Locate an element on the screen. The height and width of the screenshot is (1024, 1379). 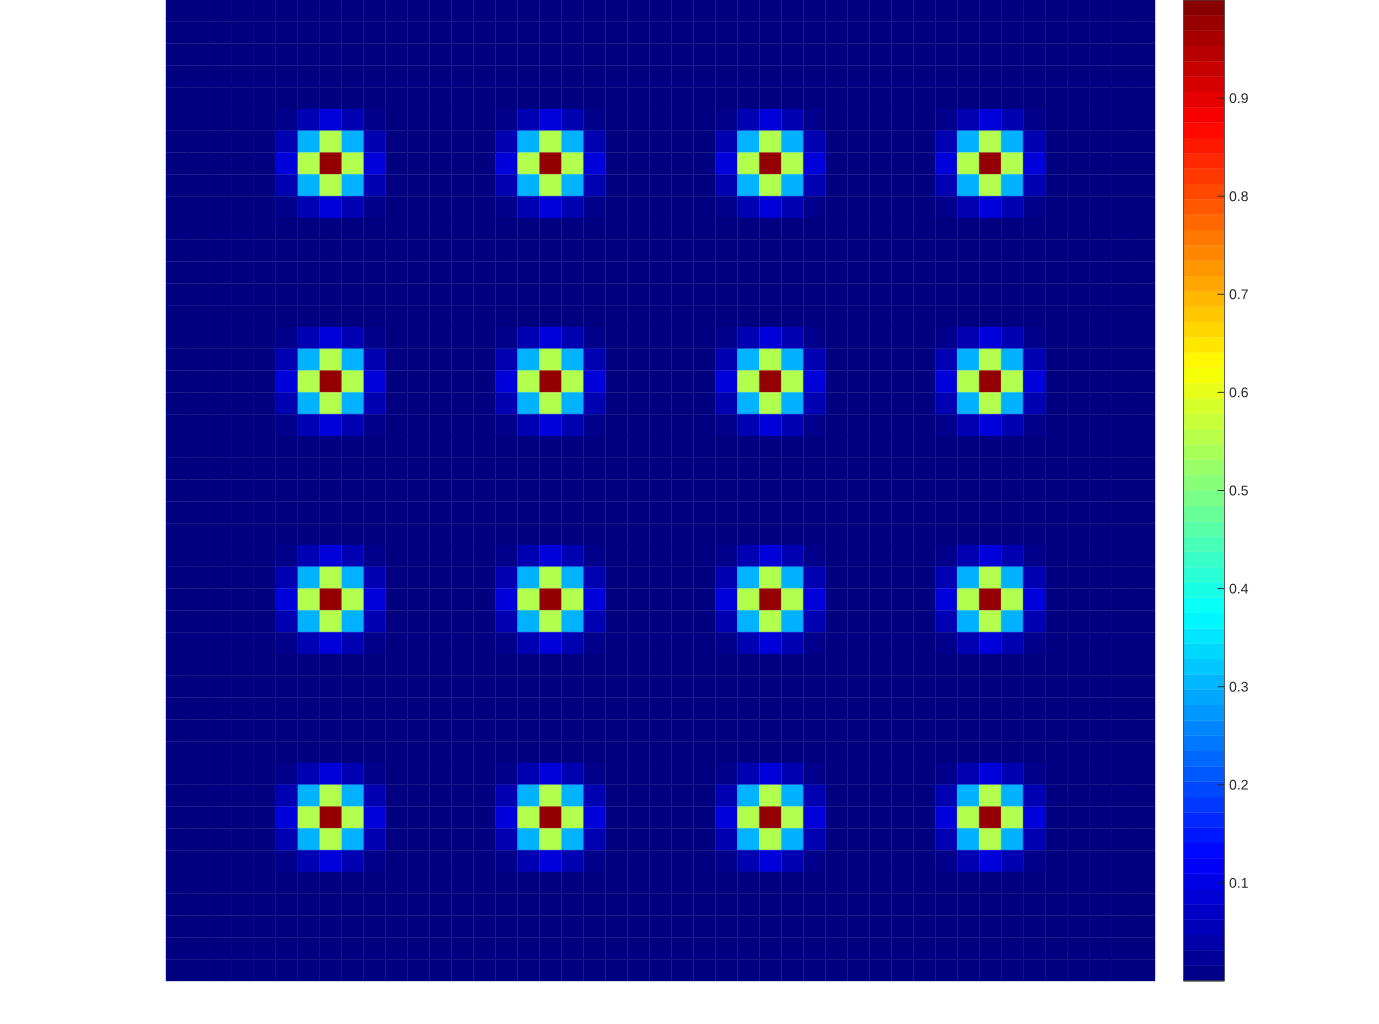
color-bar-label: 0.3 is located at coordinates (1238, 686).